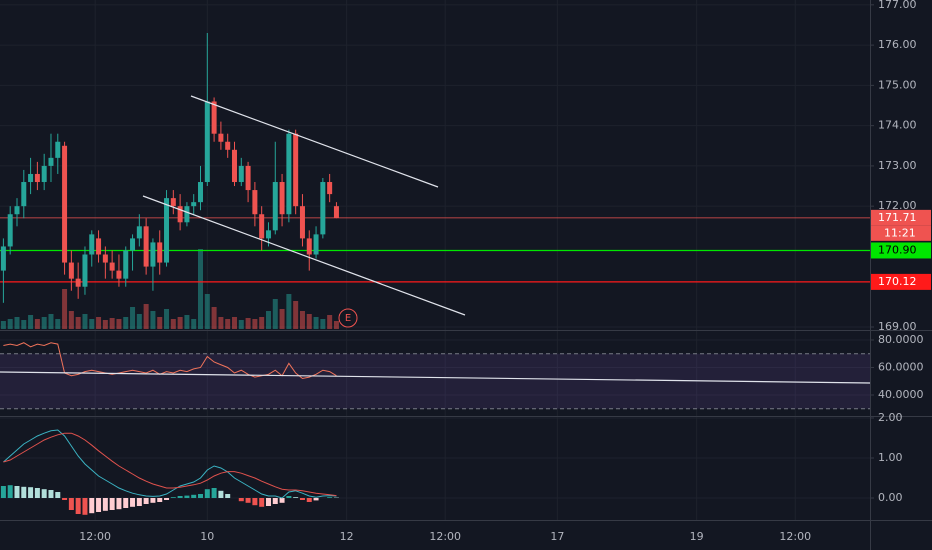  What do you see at coordinates (901, 394) in the screenshot?
I see `y-tick-label: 40.0000` at bounding box center [901, 394].